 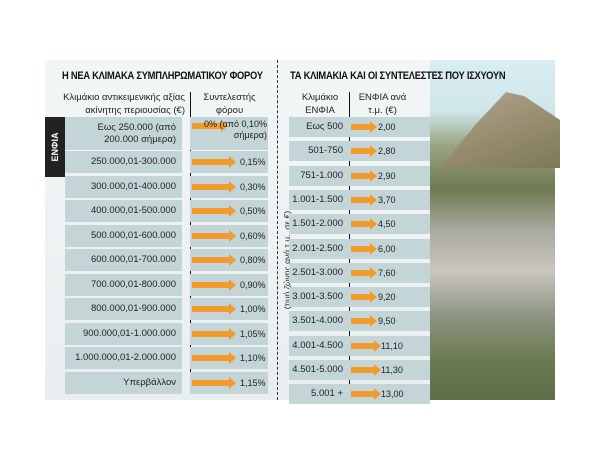 What do you see at coordinates (325, 151) in the screenshot?
I see `range-label: 501-750` at bounding box center [325, 151].